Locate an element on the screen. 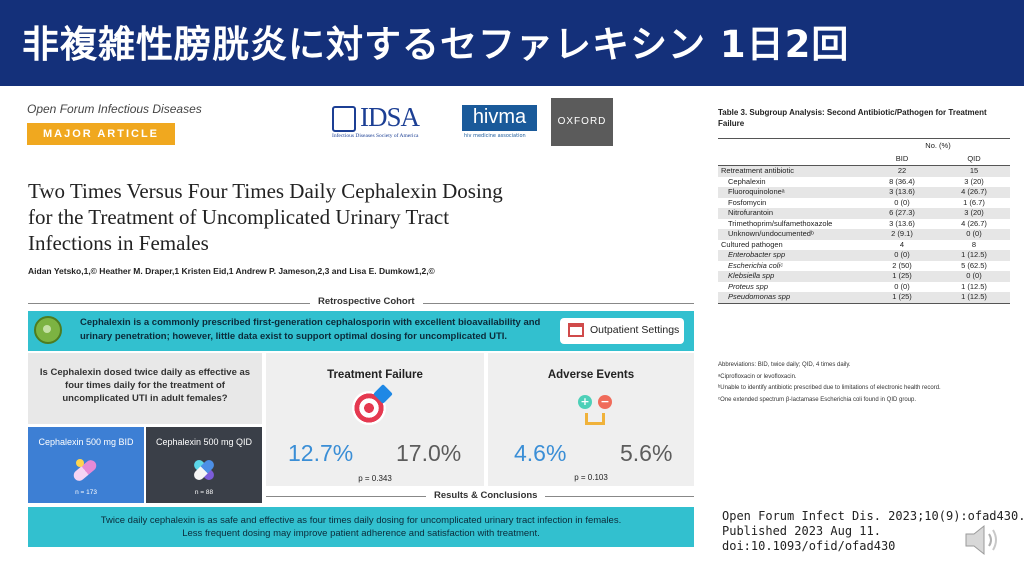 The height and width of the screenshot is (576, 1024). table-row: Klebsiella spp 1 (25) 0 (0) is located at coordinates (864, 276).